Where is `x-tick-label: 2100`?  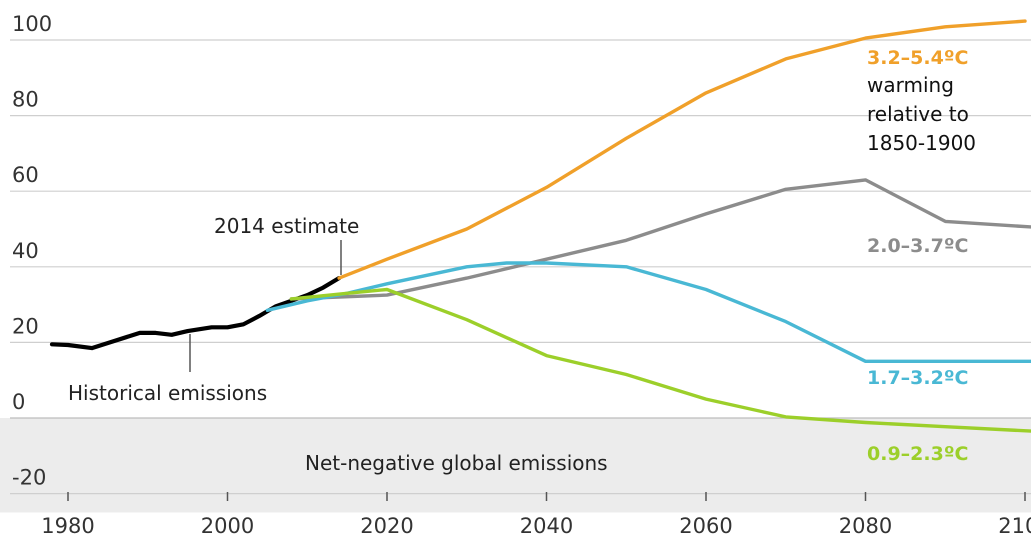
x-tick-label: 2100 is located at coordinates (1014, 526).